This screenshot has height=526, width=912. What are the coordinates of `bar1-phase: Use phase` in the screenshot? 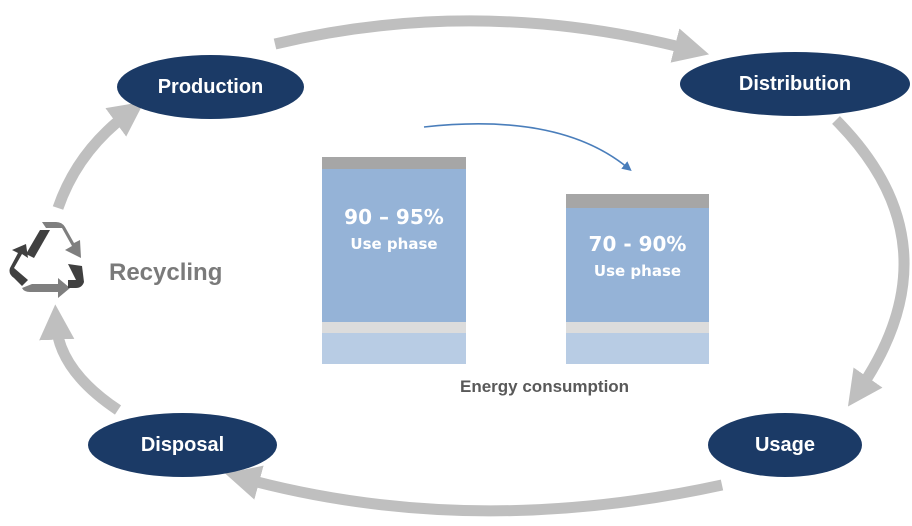 It's located at (394, 244).